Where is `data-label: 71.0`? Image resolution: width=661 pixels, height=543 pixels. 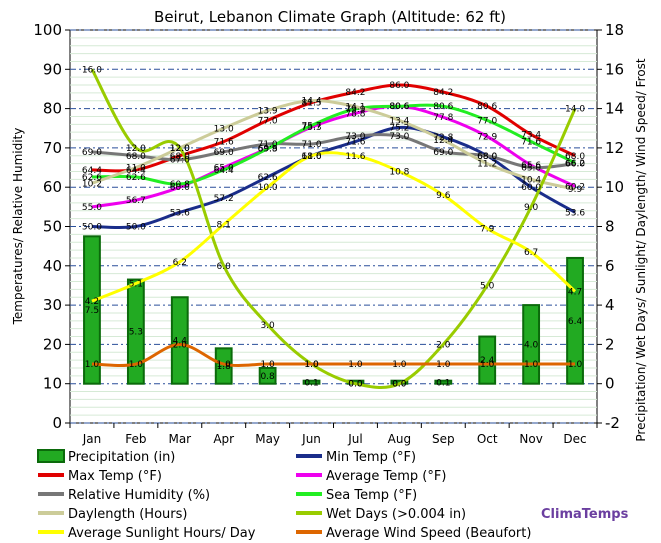 data-label: 71.0 is located at coordinates (268, 145).